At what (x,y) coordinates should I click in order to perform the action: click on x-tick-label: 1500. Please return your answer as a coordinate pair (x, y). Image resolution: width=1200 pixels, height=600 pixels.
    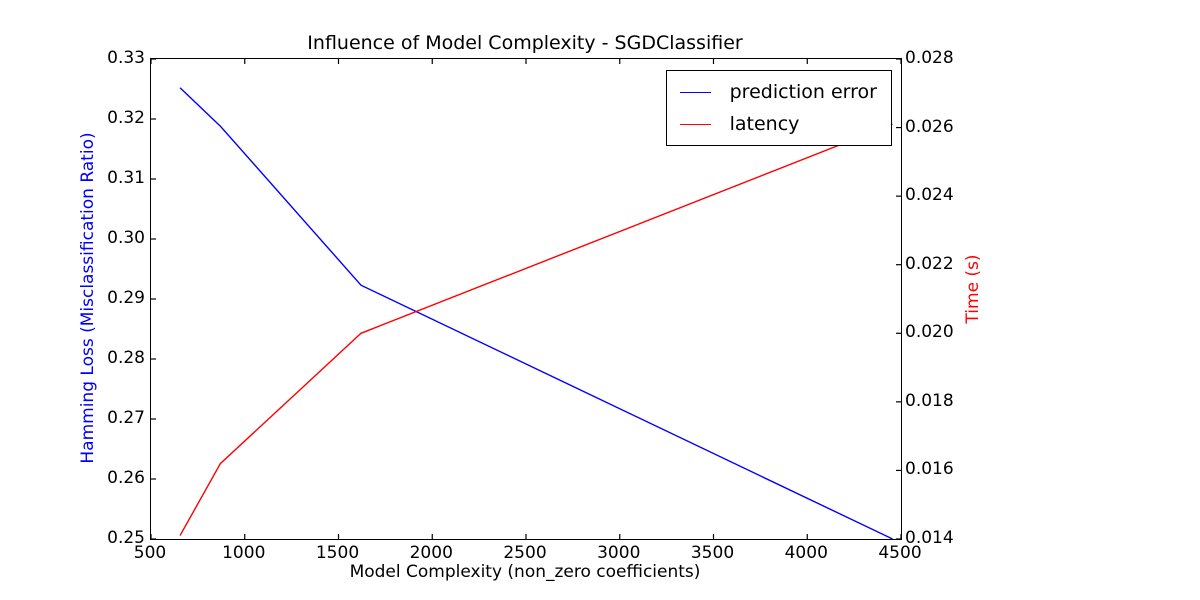
    Looking at the image, I should click on (337, 553).